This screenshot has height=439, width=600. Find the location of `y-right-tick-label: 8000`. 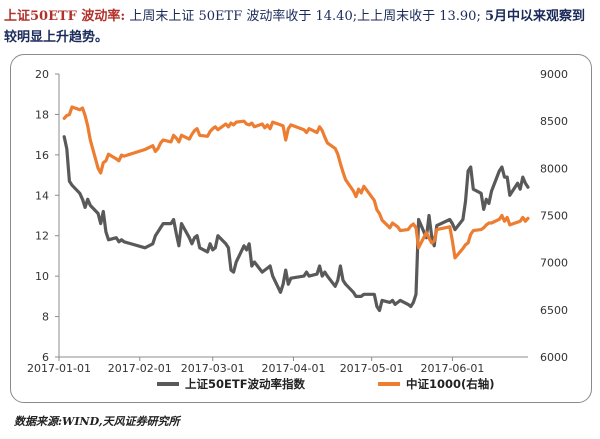

y-right-tick-label: 8000 is located at coordinates (554, 168).